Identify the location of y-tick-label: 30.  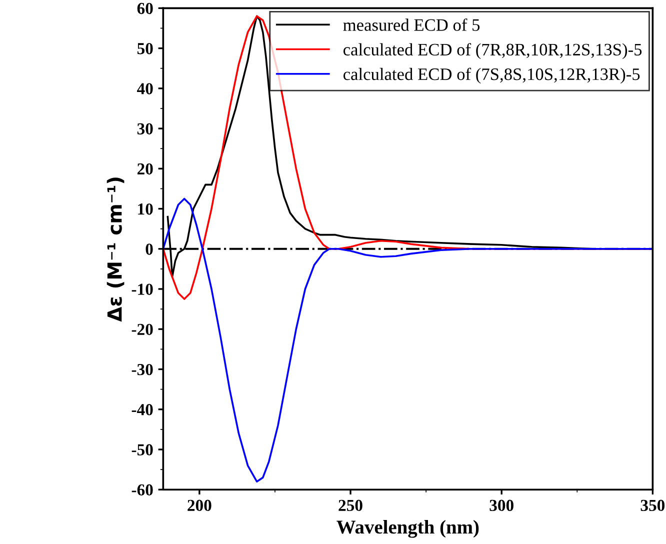
(145, 128).